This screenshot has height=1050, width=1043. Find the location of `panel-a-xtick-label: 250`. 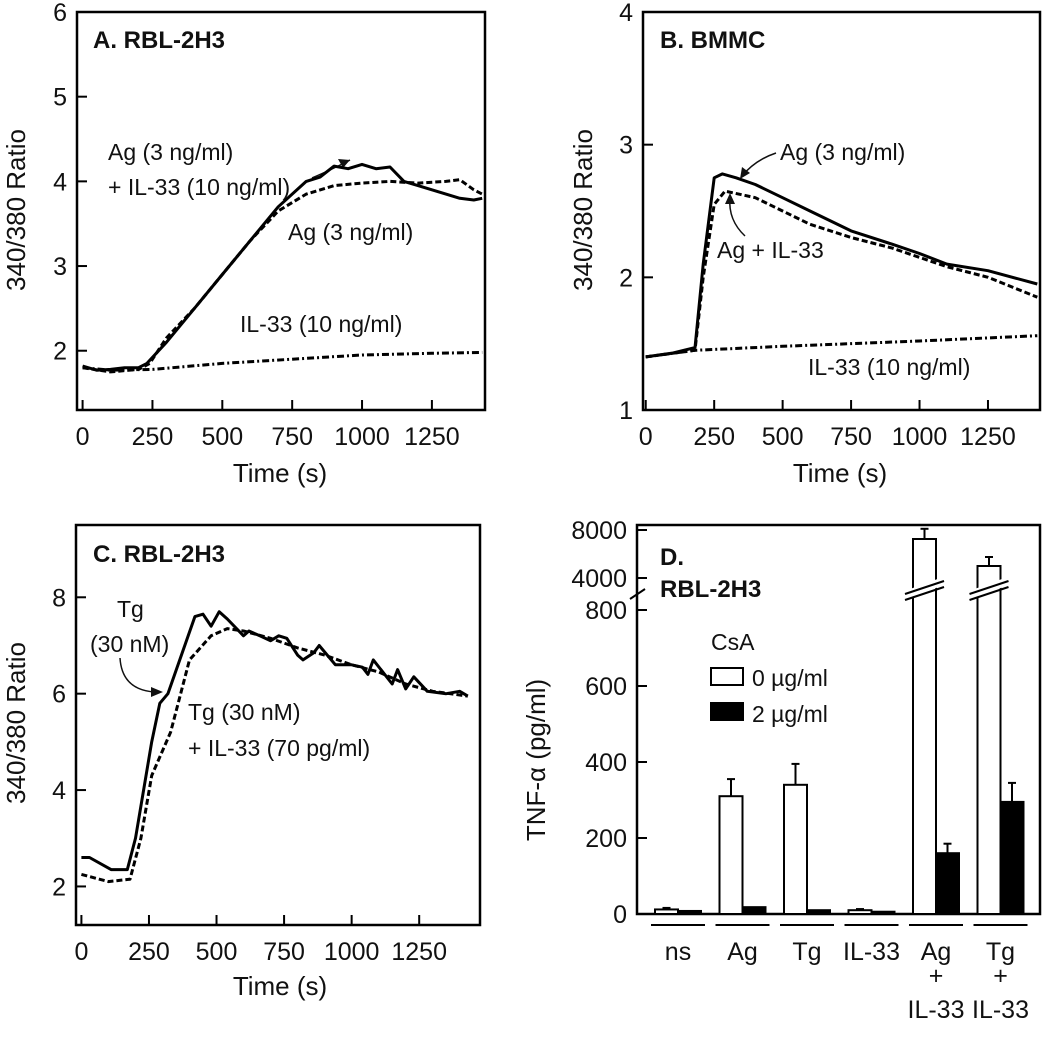

panel-a-xtick-label: 250 is located at coordinates (153, 437).